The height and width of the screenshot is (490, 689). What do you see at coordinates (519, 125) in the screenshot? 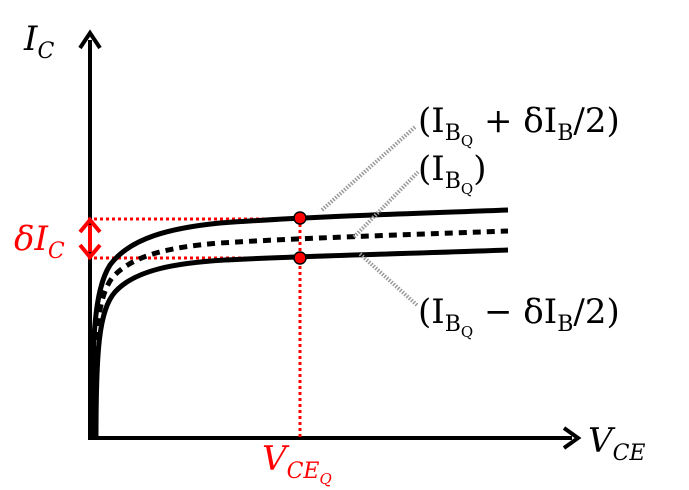
I see `upper-curve-label: (IBQ + δIB/2)` at bounding box center [519, 125].